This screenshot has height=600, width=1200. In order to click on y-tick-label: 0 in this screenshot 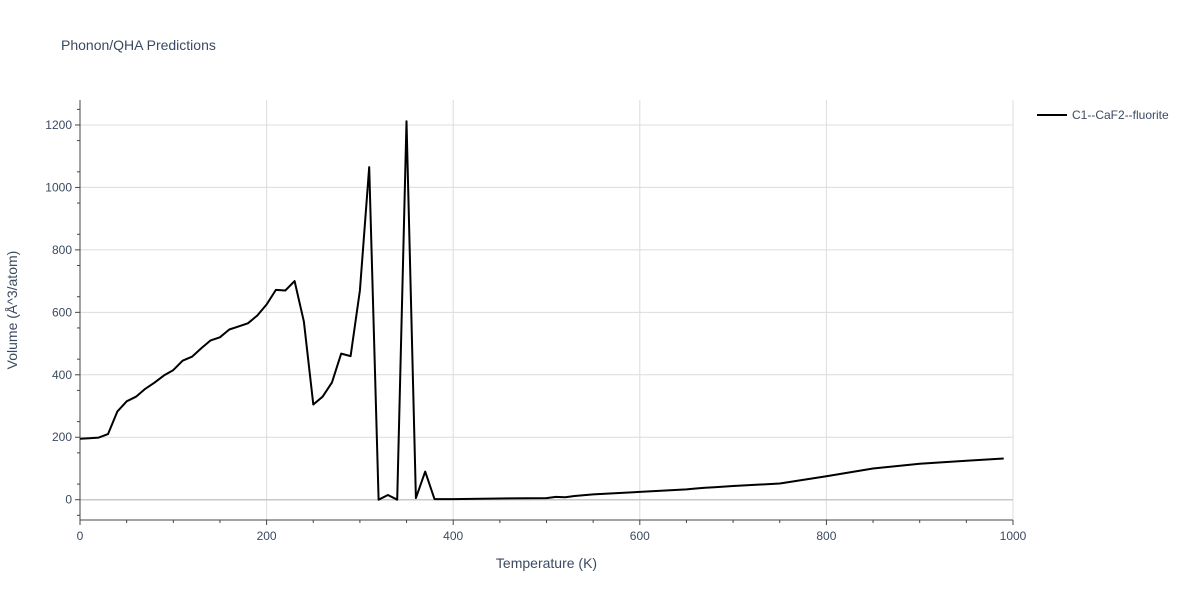, I will do `click(68, 500)`.